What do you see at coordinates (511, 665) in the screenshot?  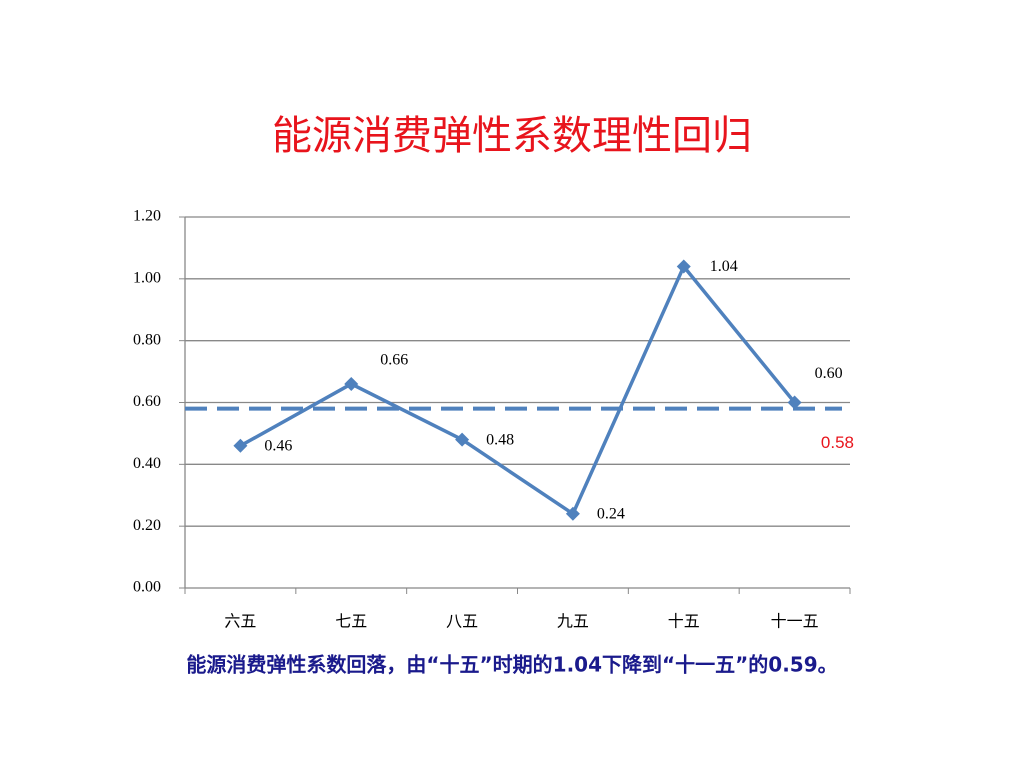 I see `caption: 能源消费弹性系数回落，由“十五”时期的1.04下降到“十一五”的0.59。` at bounding box center [511, 665].